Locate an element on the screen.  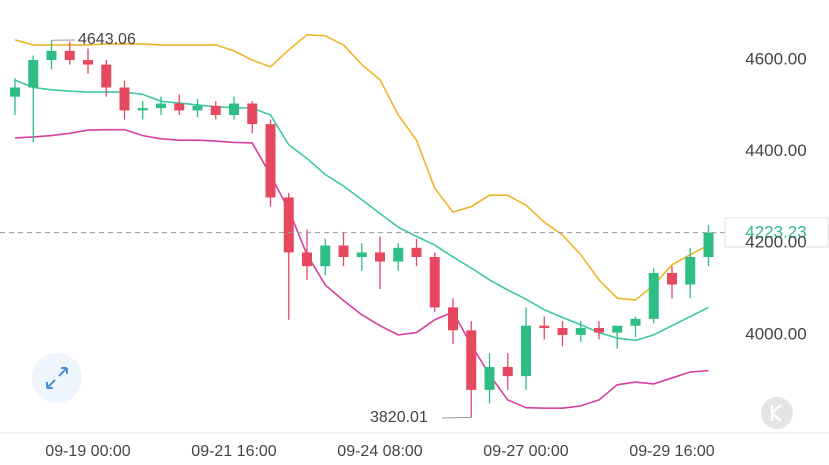
x-tick-label: 09-24 08:00 is located at coordinates (380, 451).